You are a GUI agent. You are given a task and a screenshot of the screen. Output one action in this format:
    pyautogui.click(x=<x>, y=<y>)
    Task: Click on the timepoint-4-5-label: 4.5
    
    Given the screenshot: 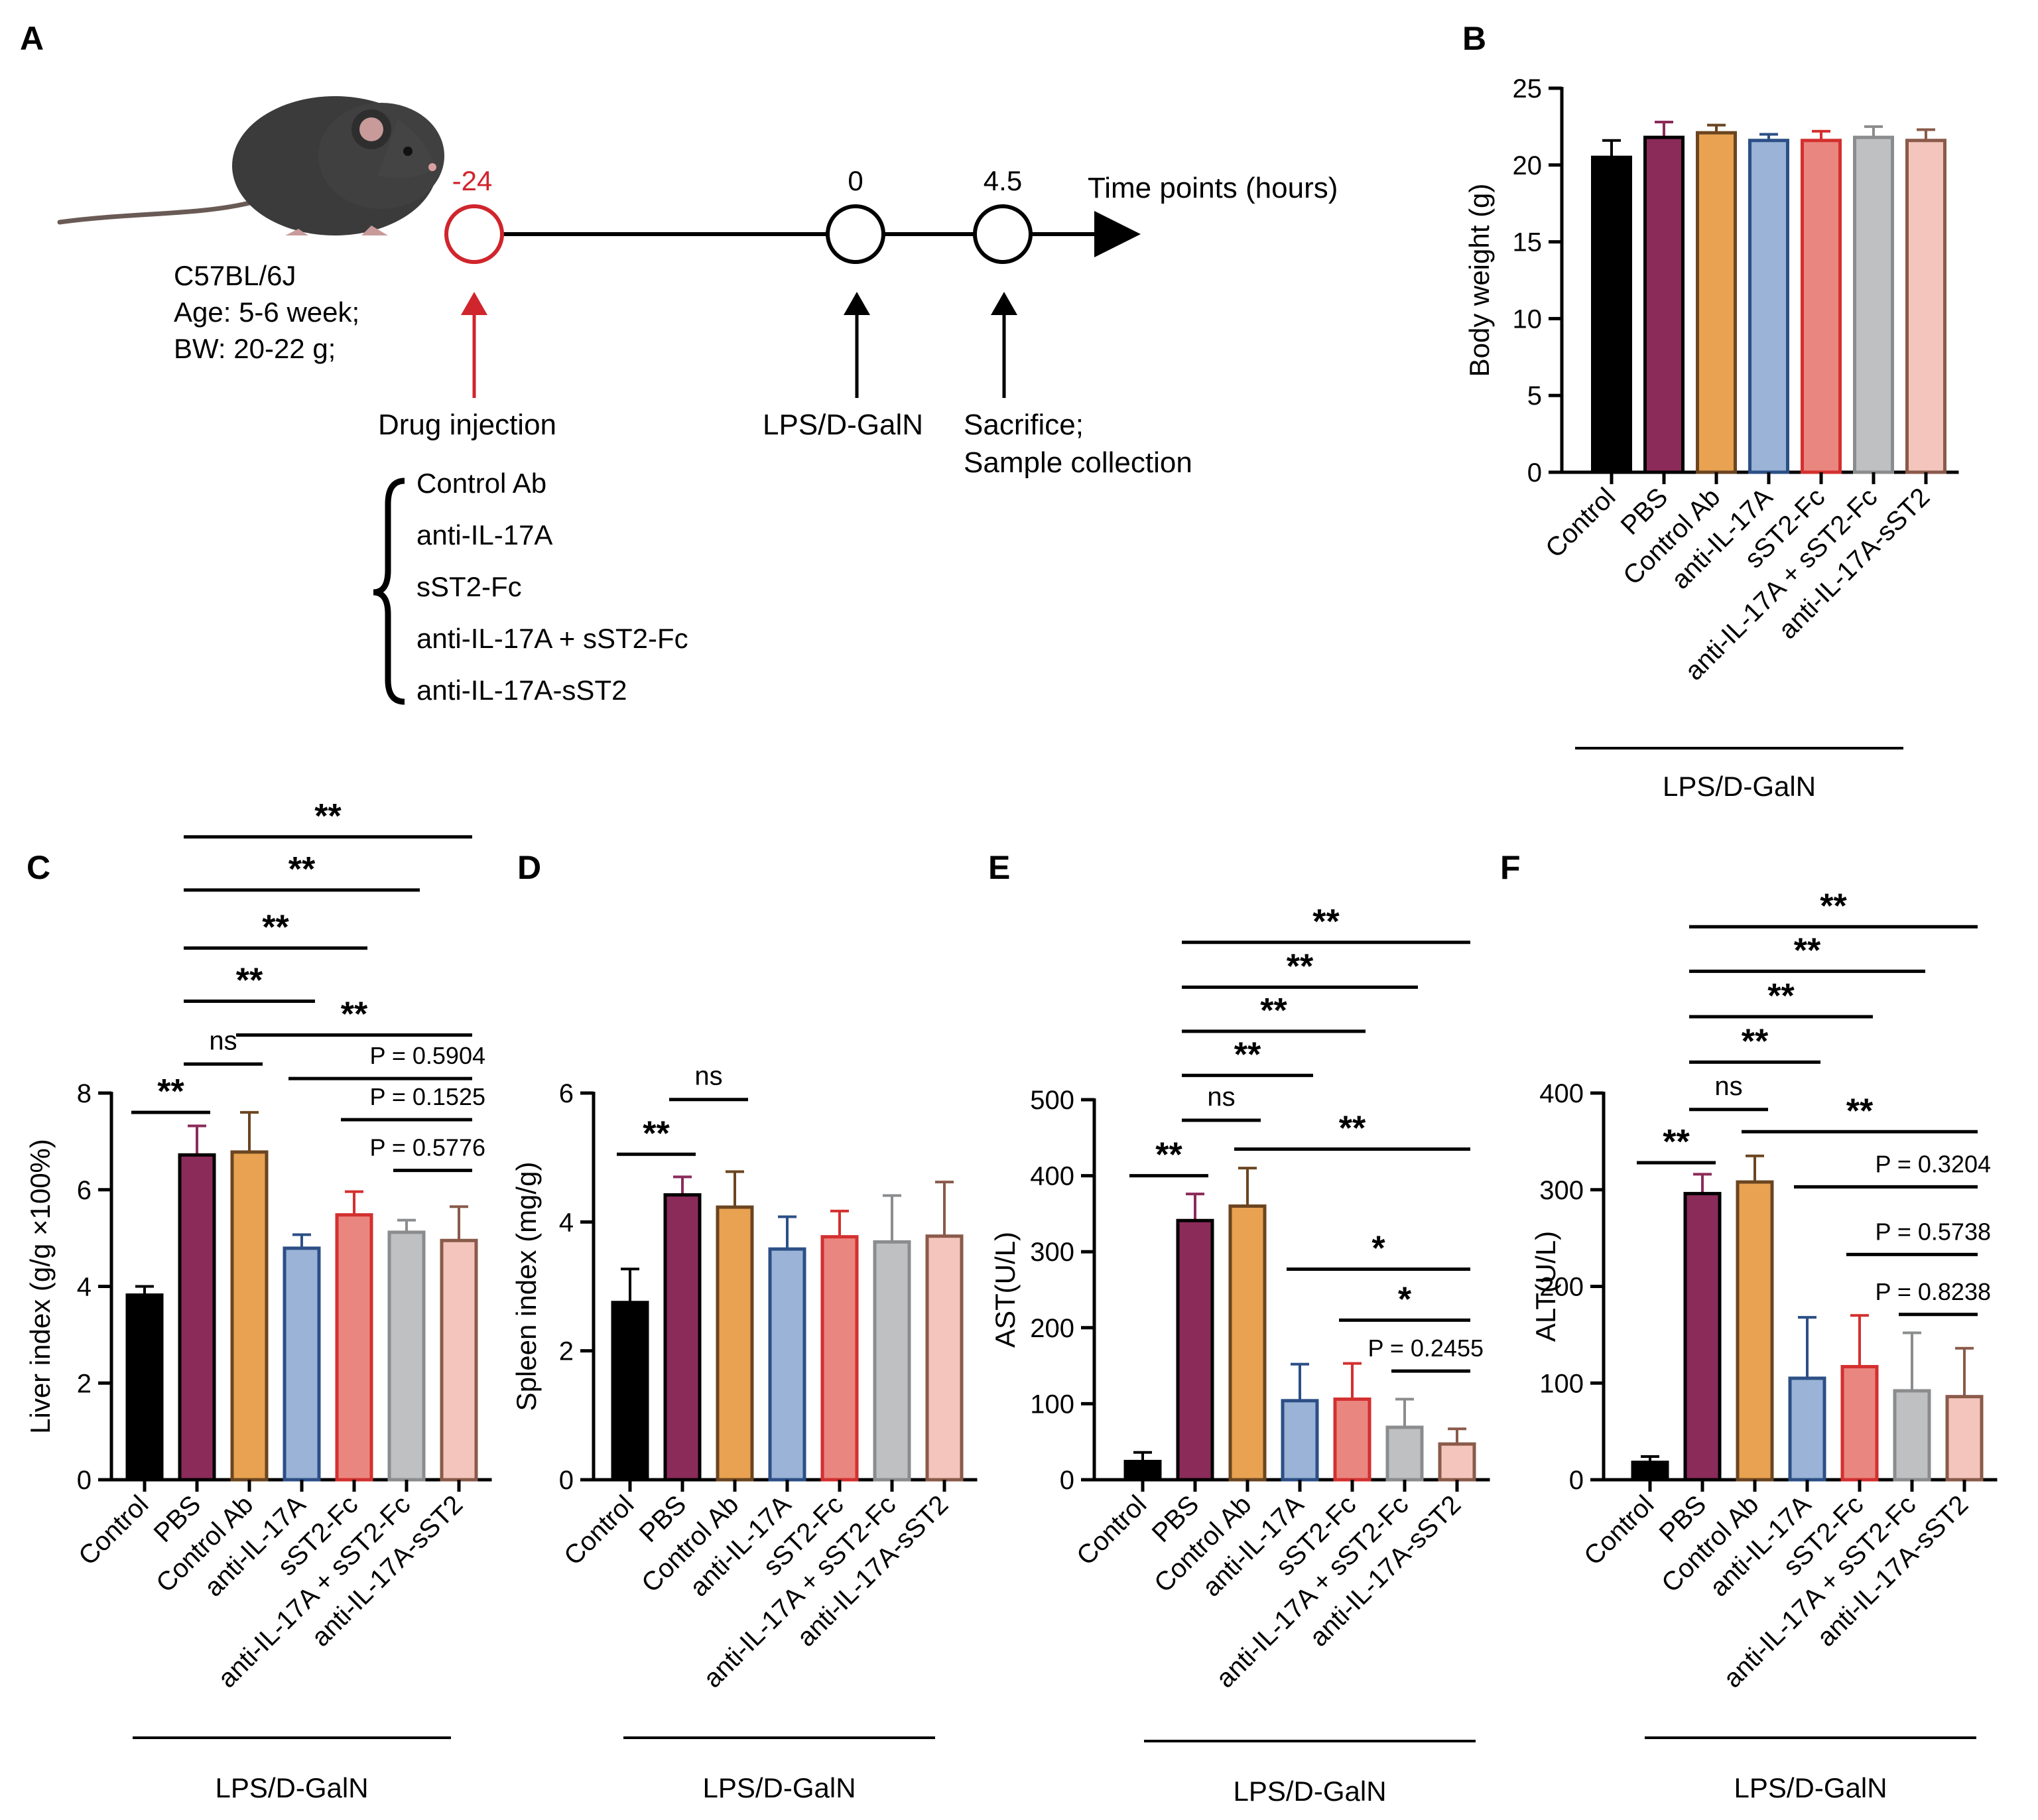 What is the action you would take?
    pyautogui.click(x=1003, y=180)
    